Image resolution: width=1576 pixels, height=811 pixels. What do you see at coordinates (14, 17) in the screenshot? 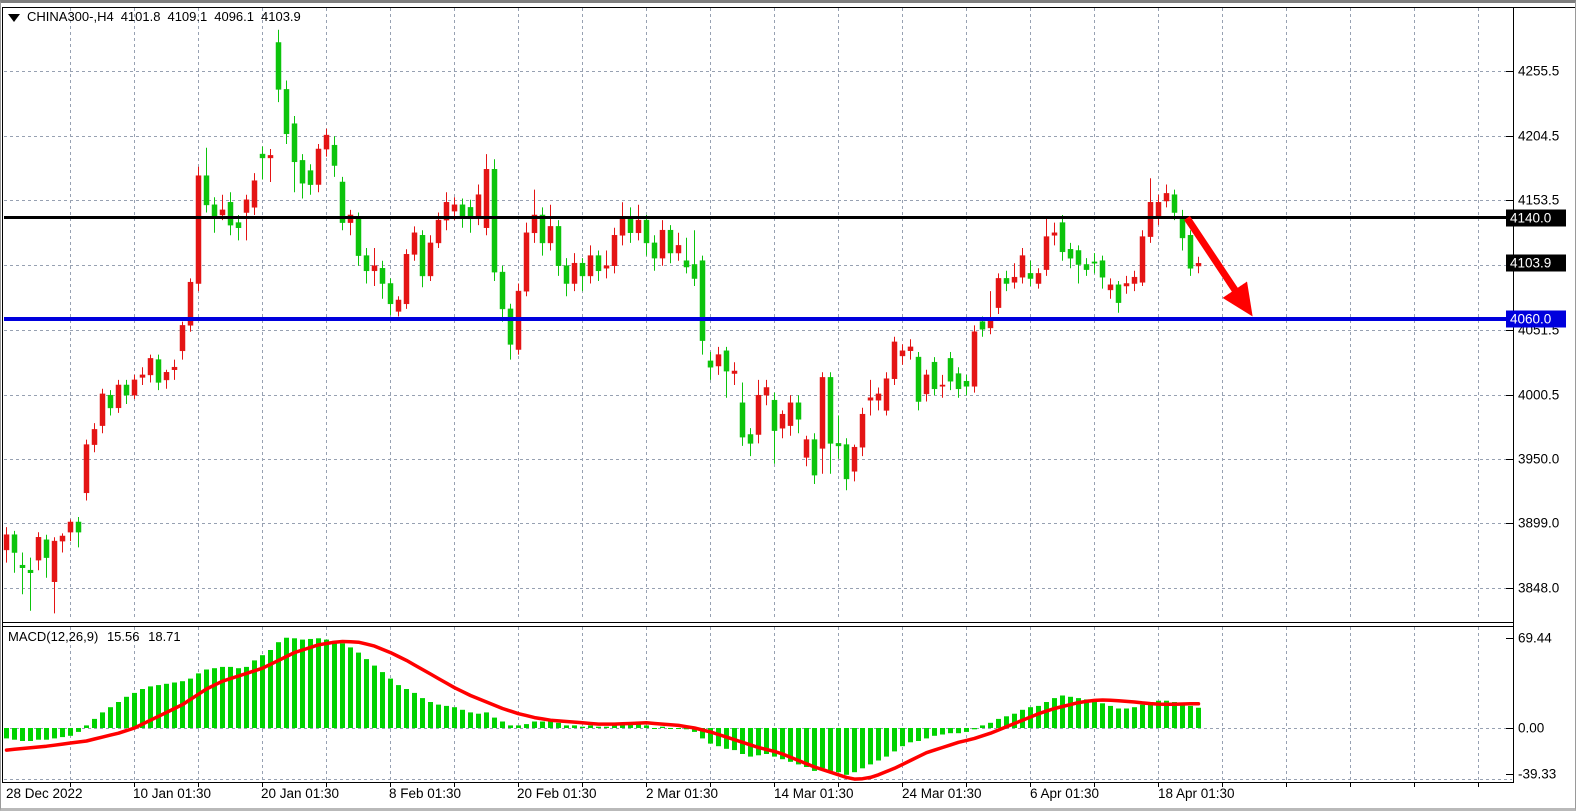
I see `symbol-dropdown-icon` at bounding box center [14, 17].